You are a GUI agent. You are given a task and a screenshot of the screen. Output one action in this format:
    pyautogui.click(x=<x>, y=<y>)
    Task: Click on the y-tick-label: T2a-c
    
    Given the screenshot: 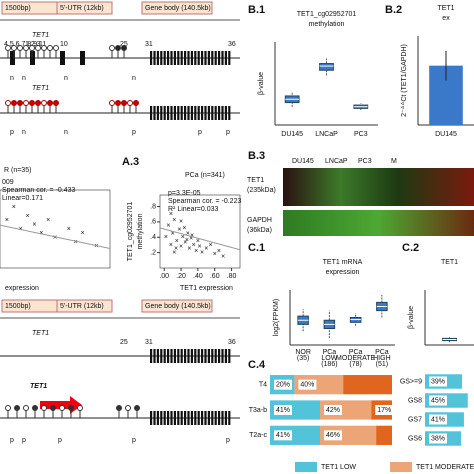 What is the action you would take?
    pyautogui.click(x=258, y=435)
    